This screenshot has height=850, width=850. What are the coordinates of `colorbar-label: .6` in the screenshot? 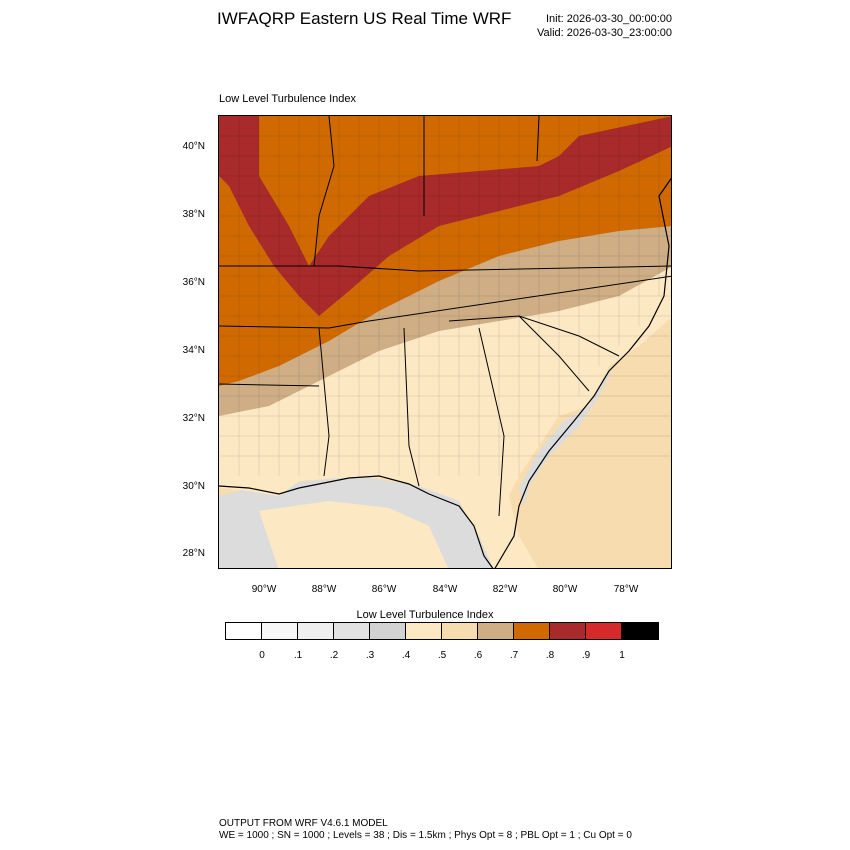 It's located at (478, 655).